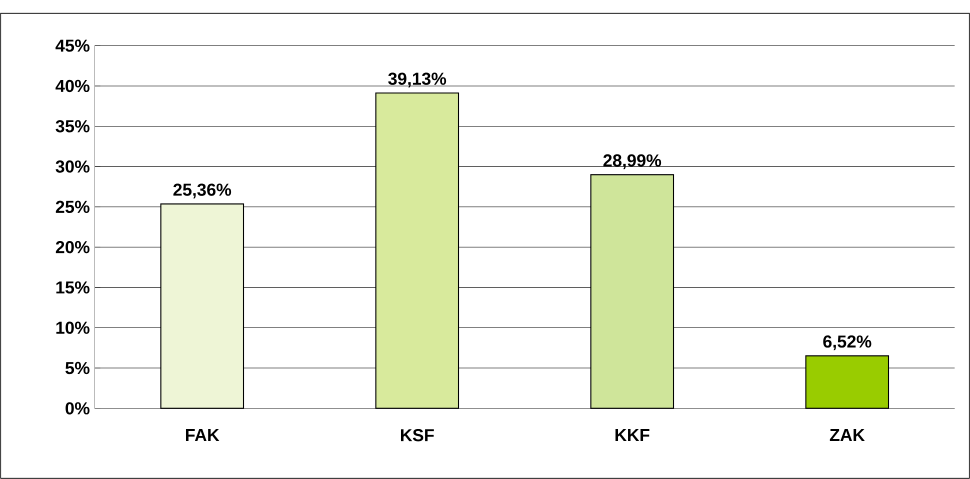 The height and width of the screenshot is (479, 970). Describe the element at coordinates (73, 166) in the screenshot. I see `y-tick-label: 30%` at that location.